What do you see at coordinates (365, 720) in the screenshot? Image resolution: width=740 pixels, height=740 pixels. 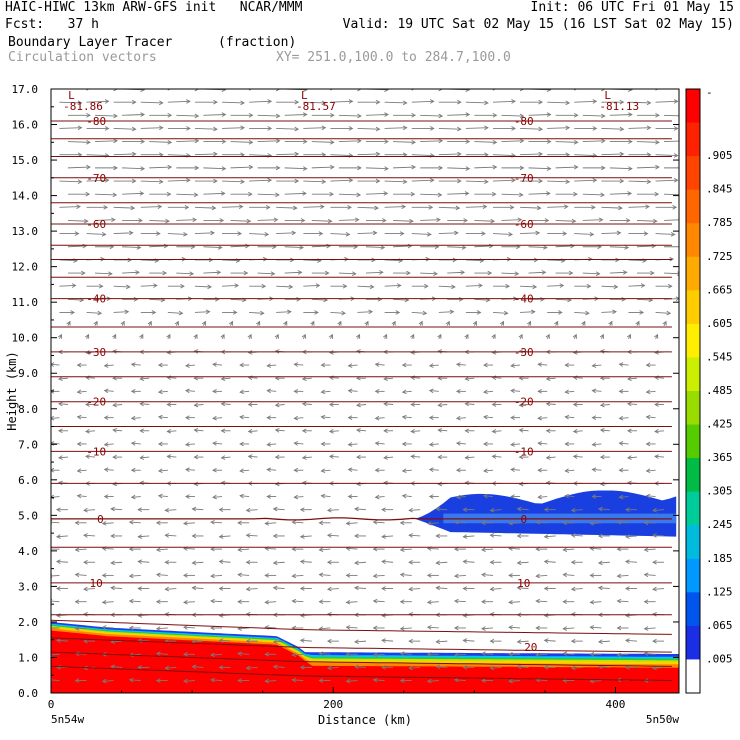 I see `x-axis-label: Distance (km)` at bounding box center [365, 720].